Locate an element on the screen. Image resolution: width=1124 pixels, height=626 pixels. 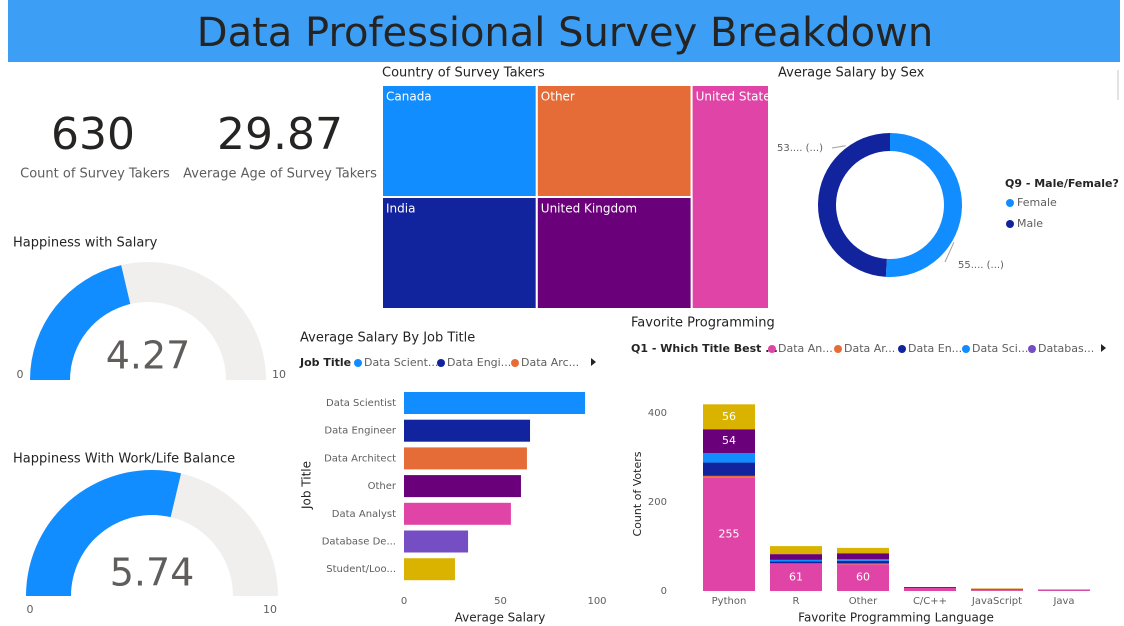
gauge-min: 0 is located at coordinates (30, 609).